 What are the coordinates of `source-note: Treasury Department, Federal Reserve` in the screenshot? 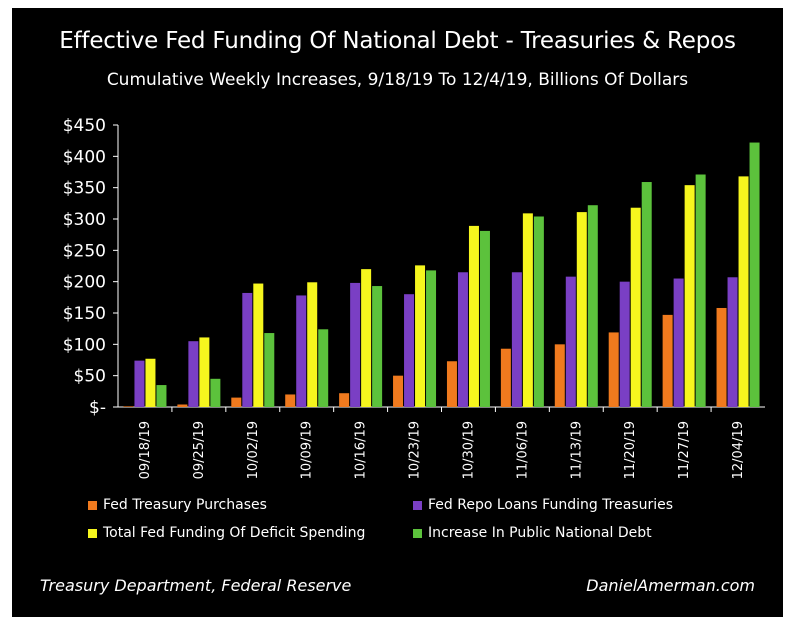 It's located at (196, 585).